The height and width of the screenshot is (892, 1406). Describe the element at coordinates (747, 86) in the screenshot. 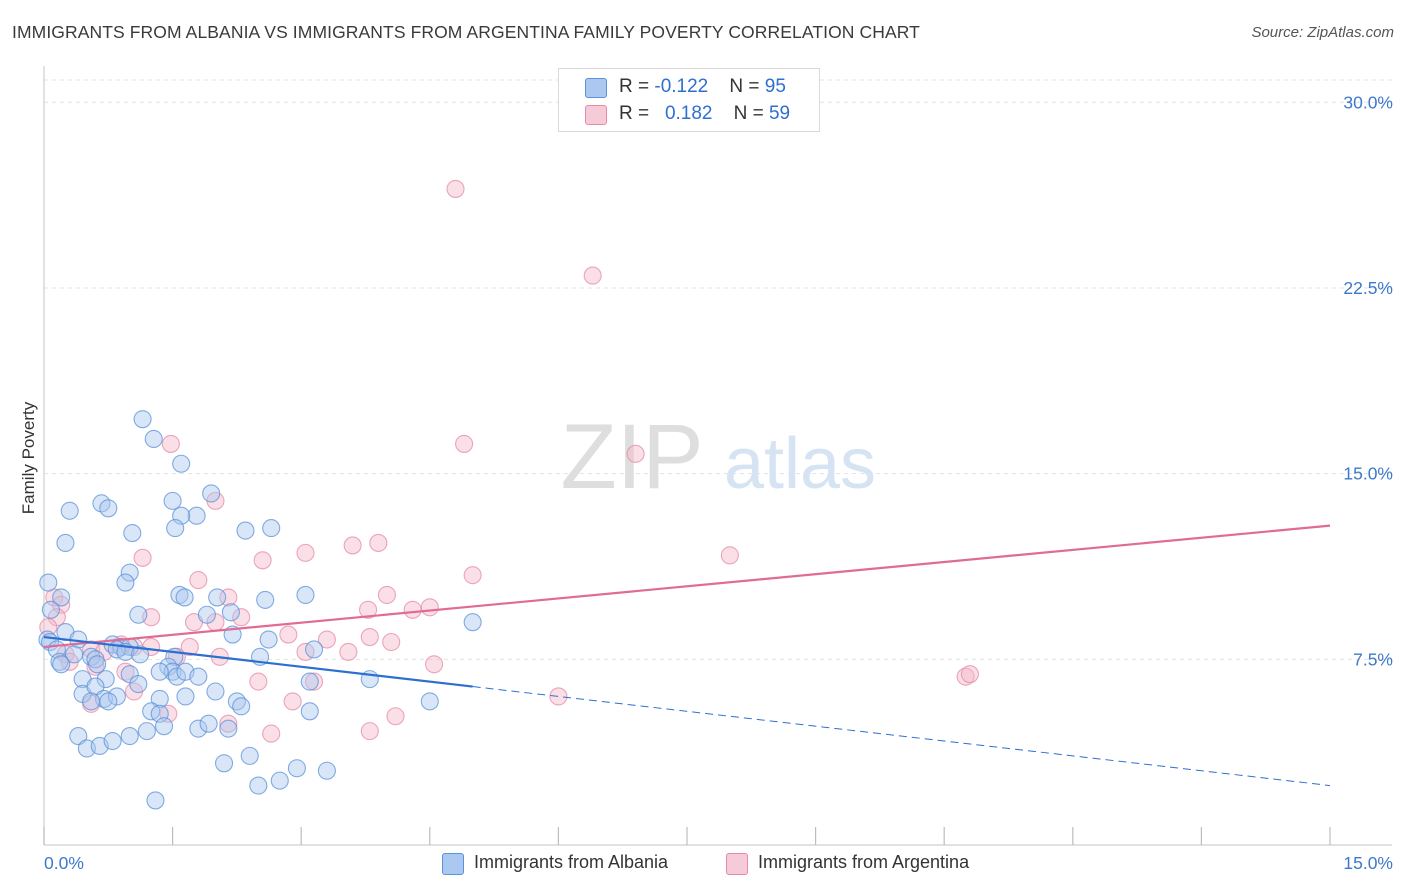

I see `legend-n-label: N =` at that location.